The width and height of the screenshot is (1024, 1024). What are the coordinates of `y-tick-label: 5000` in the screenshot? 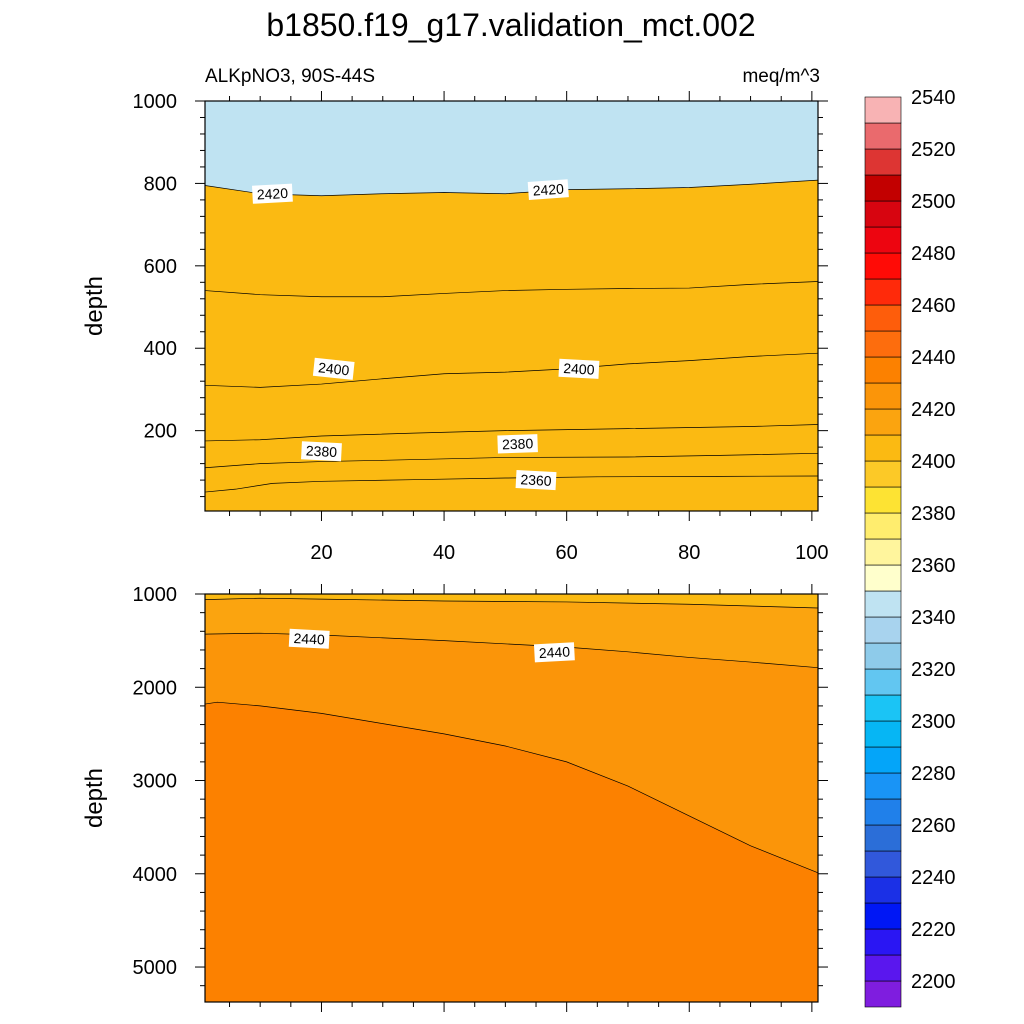 It's located at (155, 968).